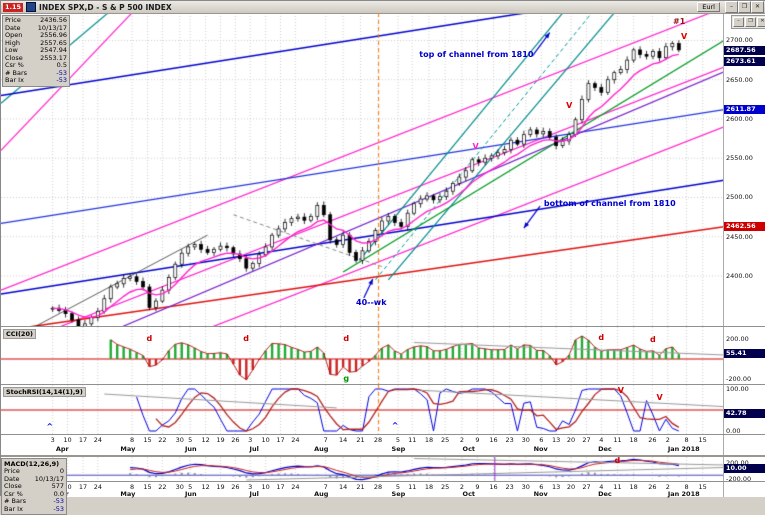 This screenshot has height=515, width=765. What do you see at coordinates (737, 463) in the screenshot?
I see `macd-axis-label: 200.00` at bounding box center [737, 463].